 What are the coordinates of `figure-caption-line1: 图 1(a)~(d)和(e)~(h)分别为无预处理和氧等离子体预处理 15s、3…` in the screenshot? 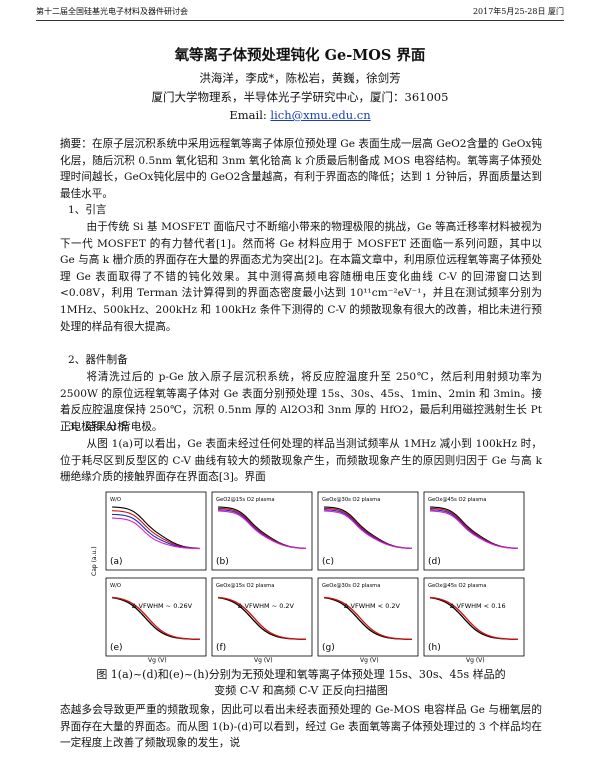 It's located at (301, 674).